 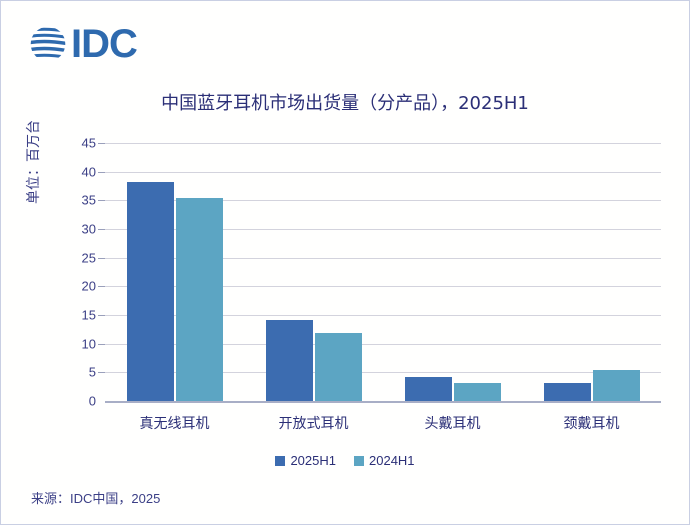 What do you see at coordinates (345, 103) in the screenshot?
I see `chart-title: 中国蓝牙耳机市场出货量（分产品），2025H1` at bounding box center [345, 103].